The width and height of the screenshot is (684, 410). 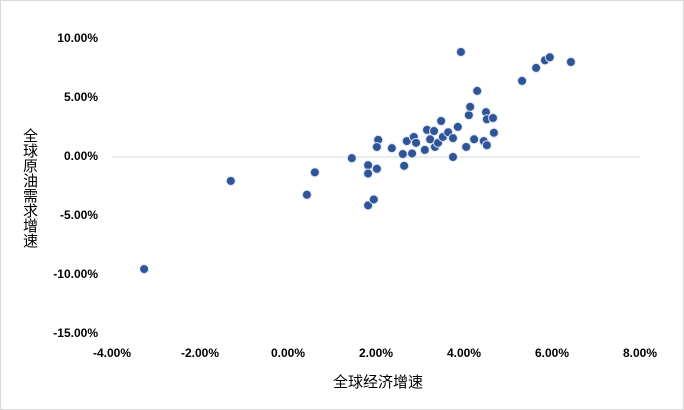 What do you see at coordinates (81, 97) in the screenshot?
I see `y-tick-label: 5.00%` at bounding box center [81, 97].